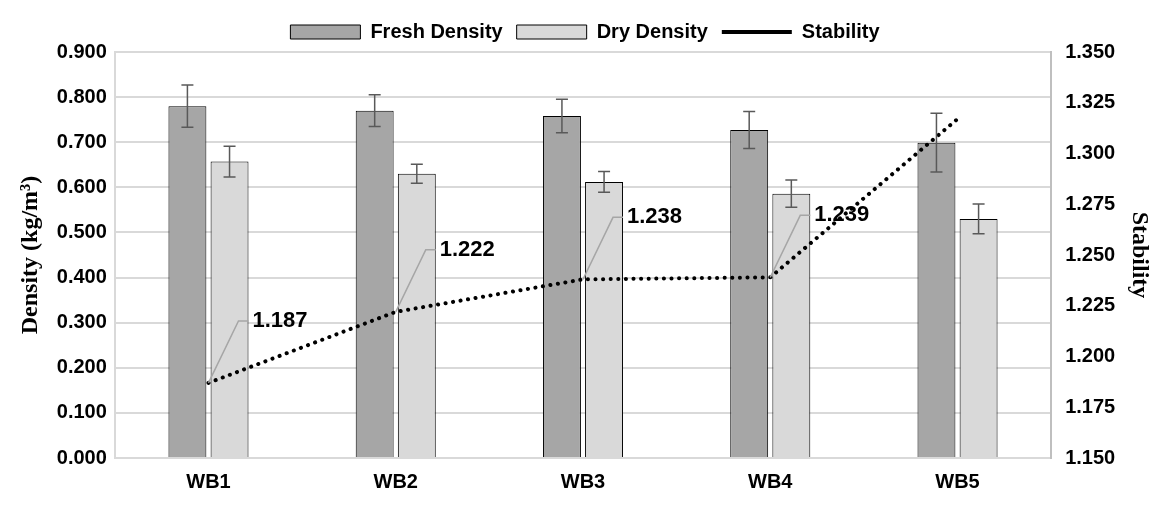 This screenshot has height=514, width=1170. Describe the element at coordinates (81, 366) in the screenshot. I see `y-tick-label: 0.200` at that location.